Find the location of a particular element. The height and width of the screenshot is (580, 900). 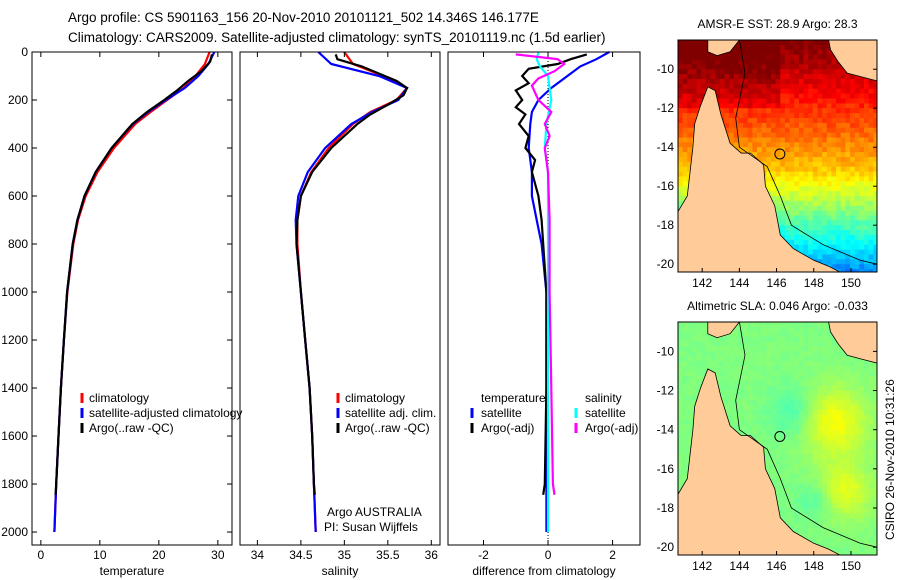

x-tick-label: 34.5 is located at coordinates (301, 555).